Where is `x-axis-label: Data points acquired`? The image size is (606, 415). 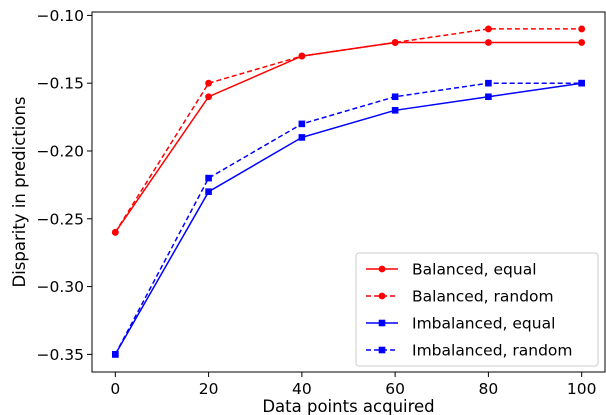 x-axis-label: Data points acquired is located at coordinates (348, 406).